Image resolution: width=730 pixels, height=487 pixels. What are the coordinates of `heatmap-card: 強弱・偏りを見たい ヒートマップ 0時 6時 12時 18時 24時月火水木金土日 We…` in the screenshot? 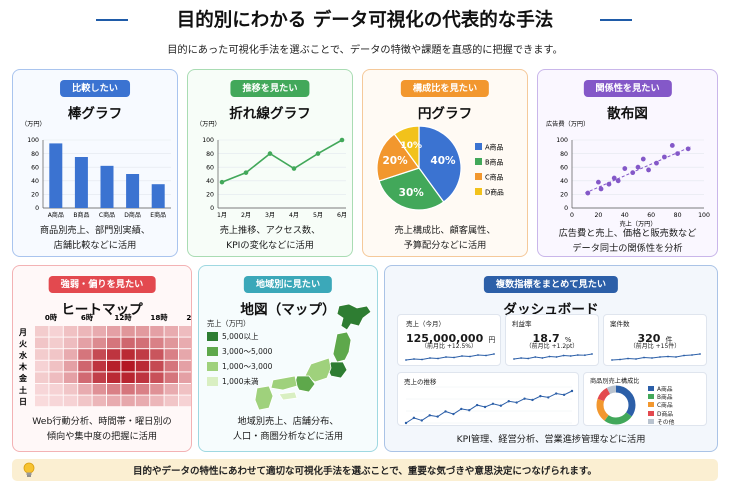 It's located at (102, 358).